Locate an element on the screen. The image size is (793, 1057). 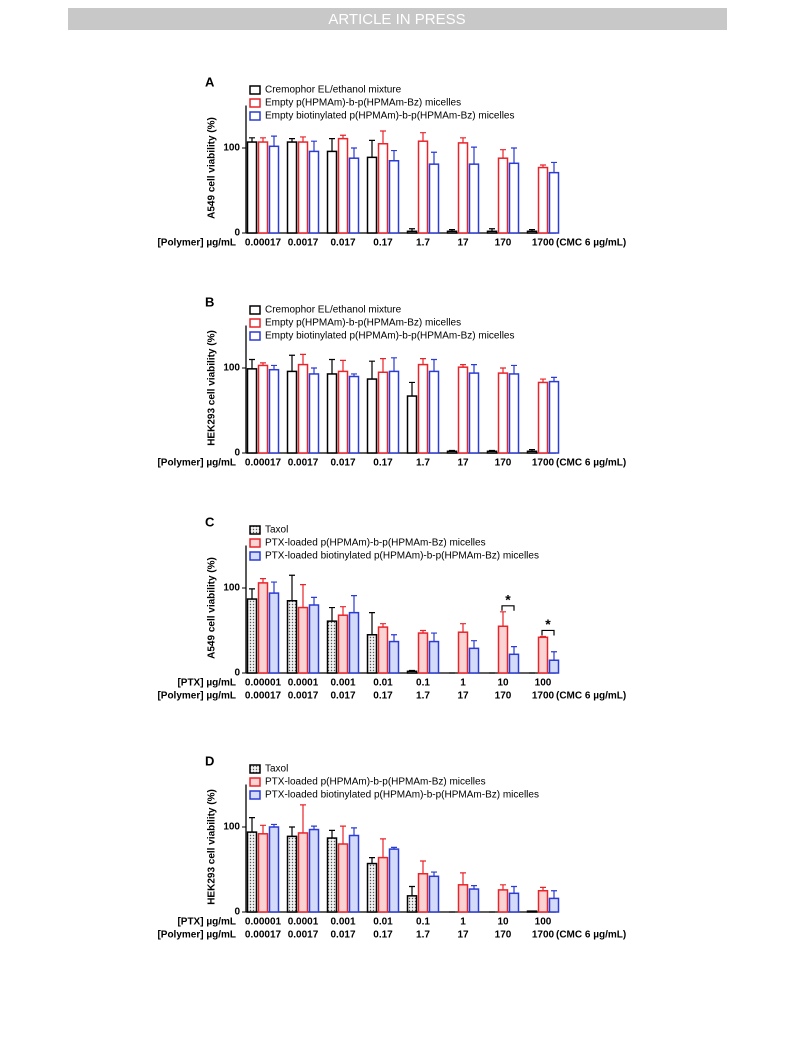
x-row-label: [Polymer] µg/mL is located at coordinates (196, 463).